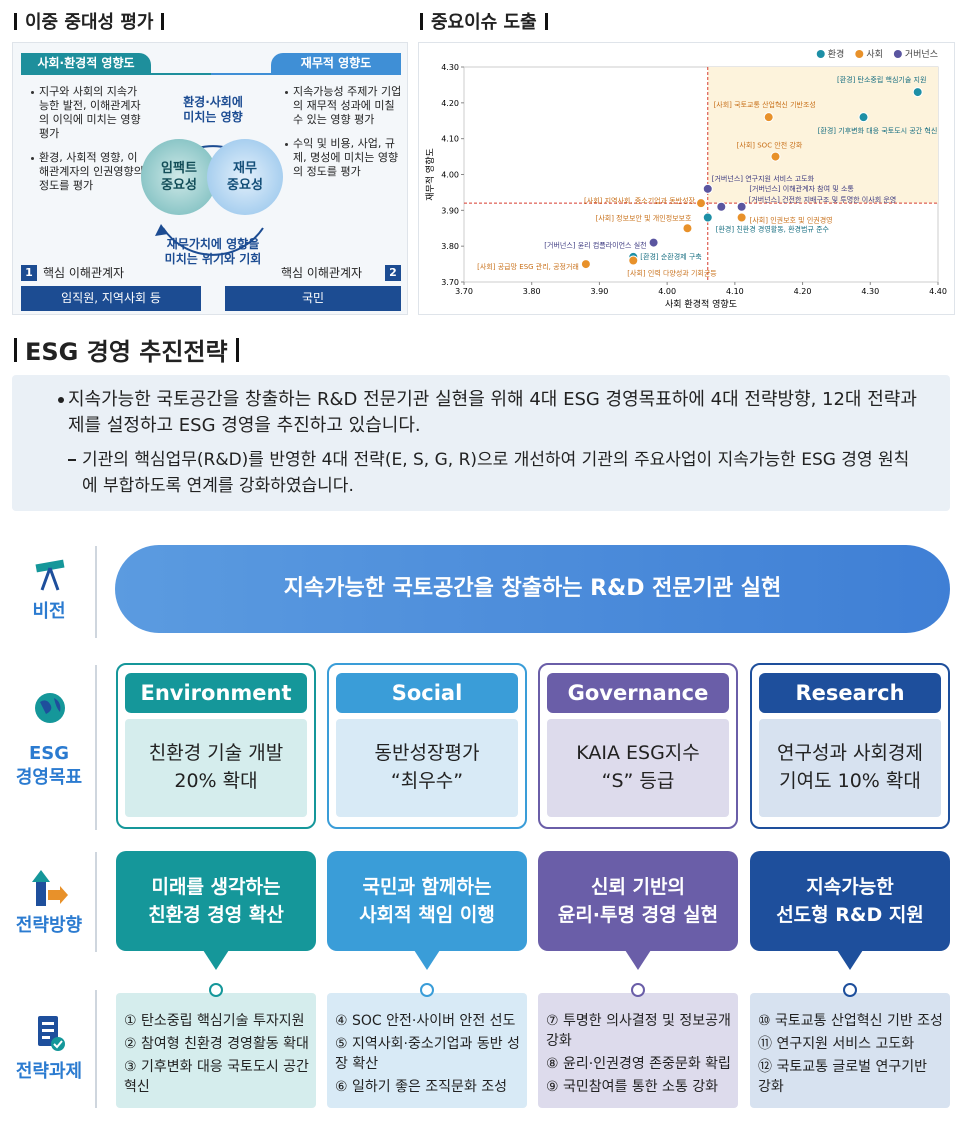  What do you see at coordinates (921, 54) in the screenshot?
I see `legend-label: 거버넌스` at bounding box center [921, 54].